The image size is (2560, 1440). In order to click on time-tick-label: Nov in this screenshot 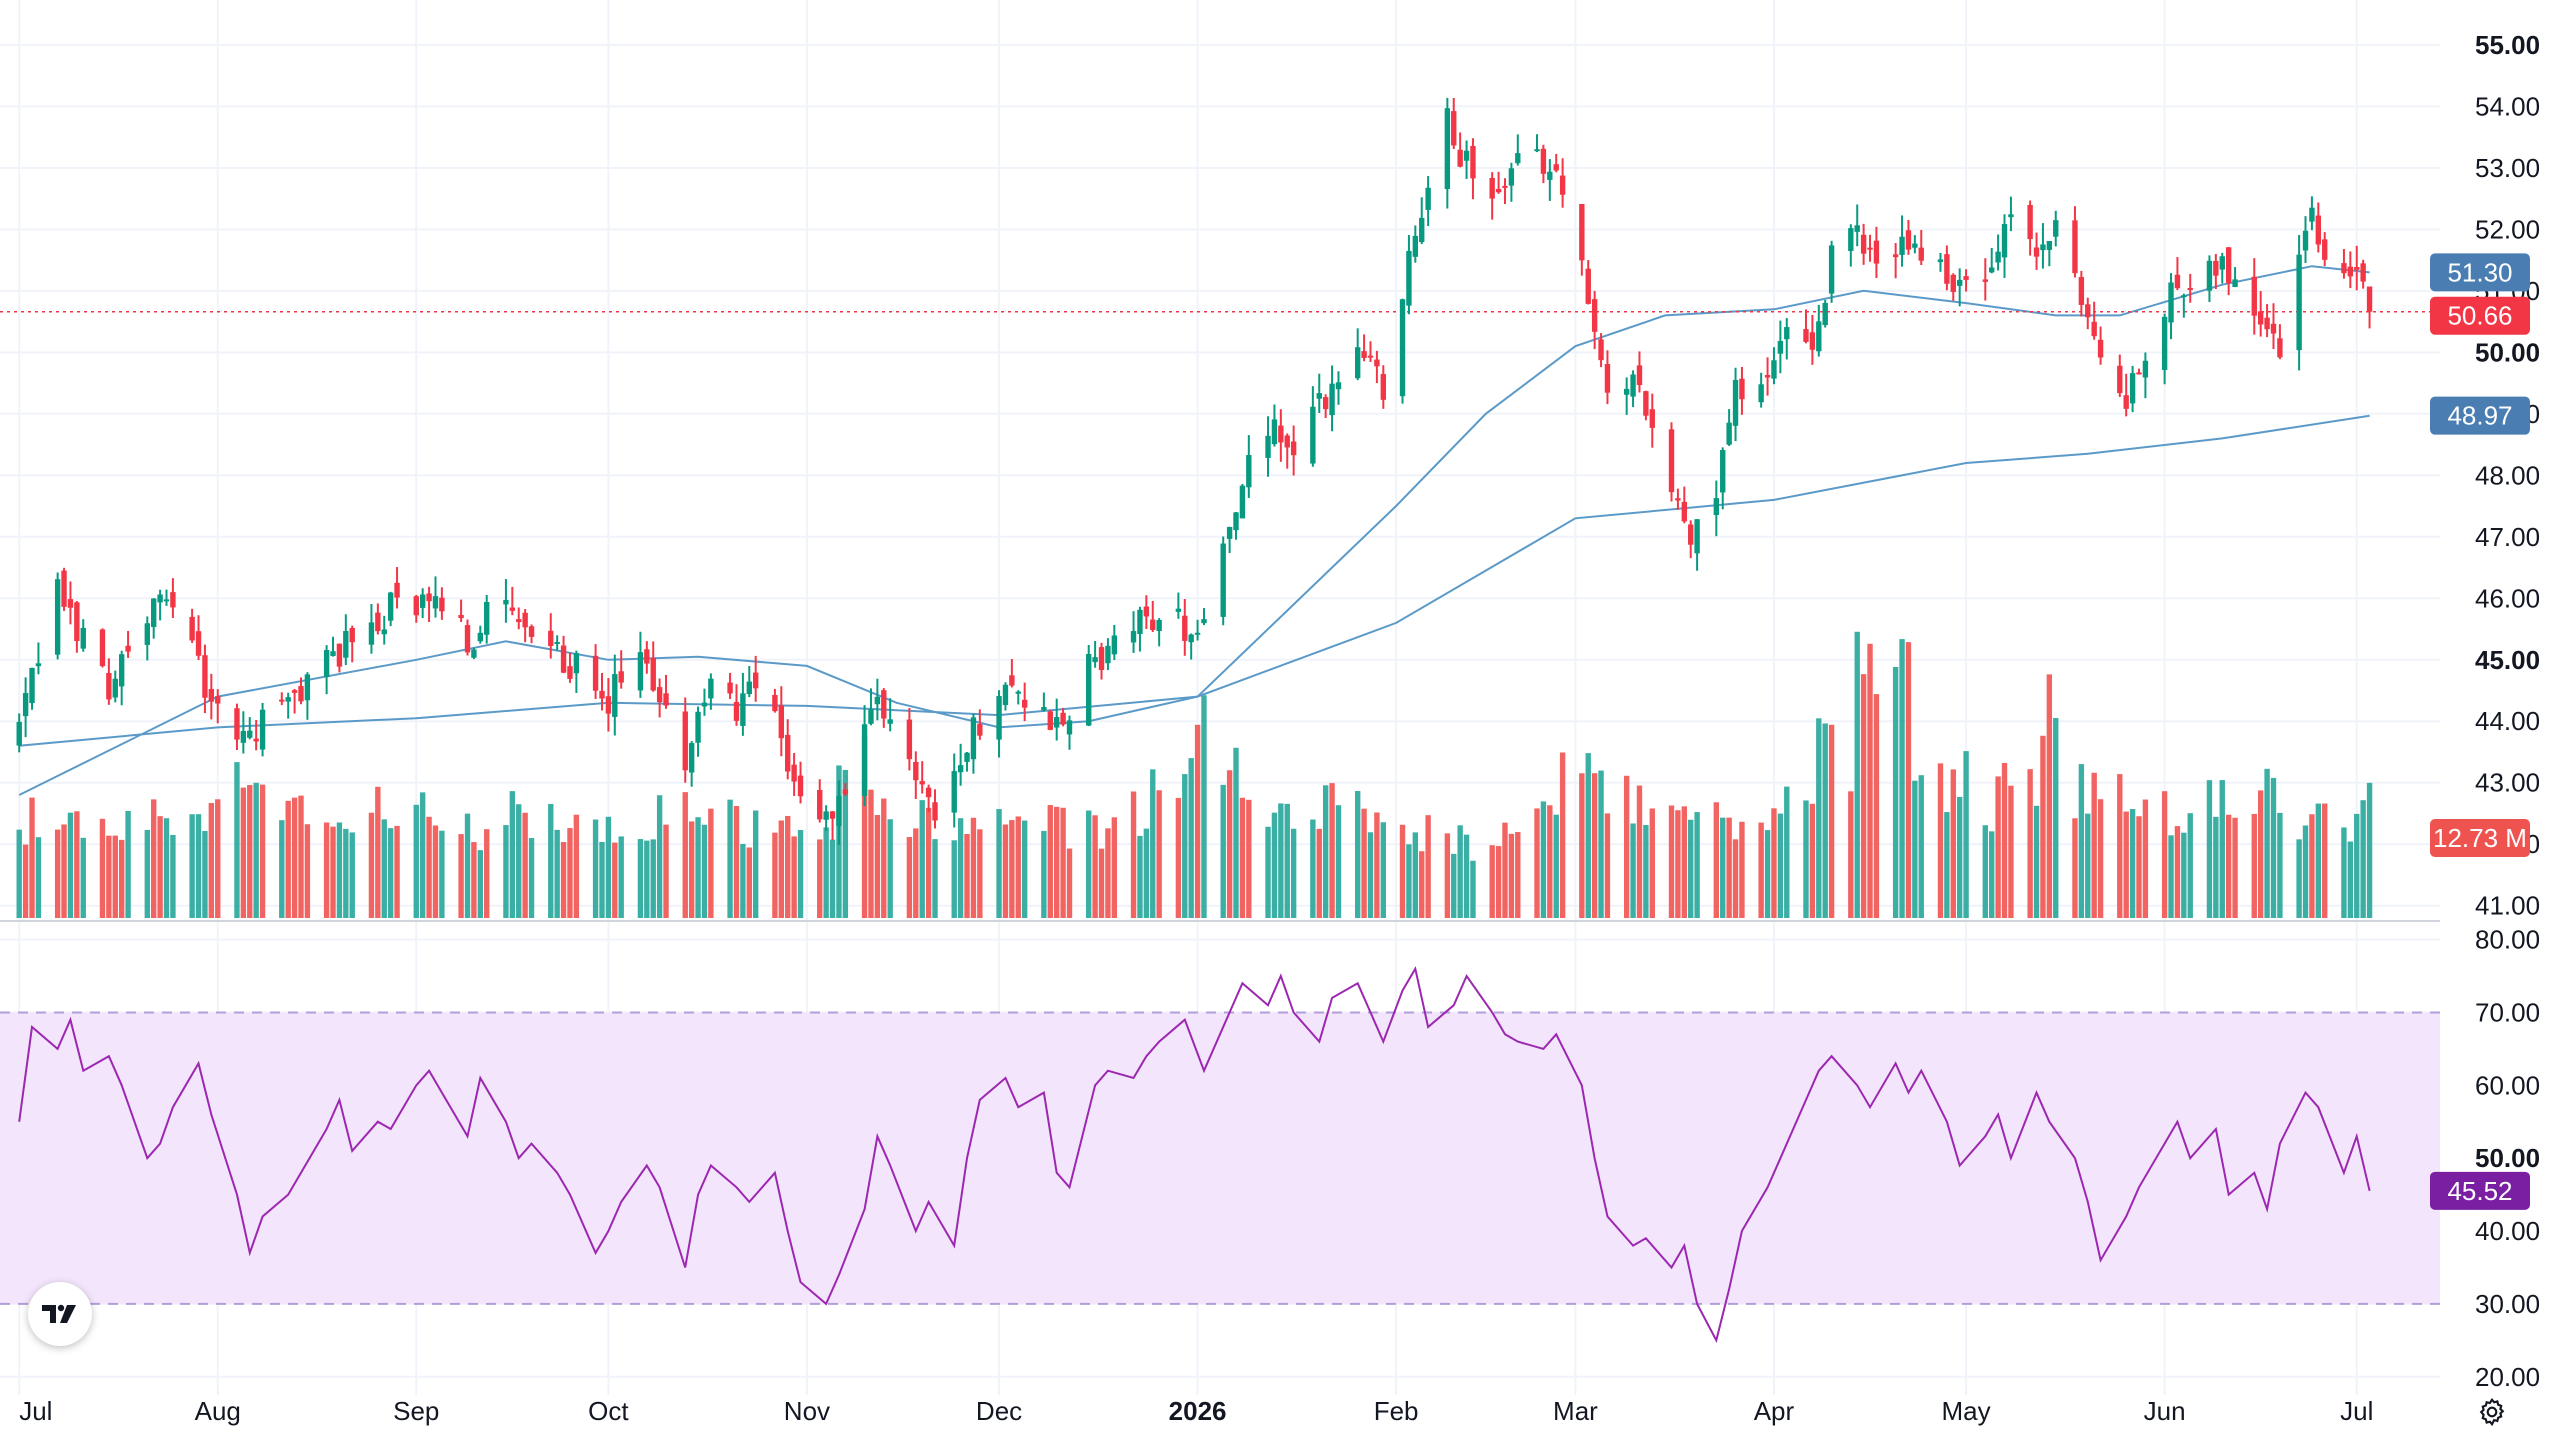, I will do `click(807, 1411)`.